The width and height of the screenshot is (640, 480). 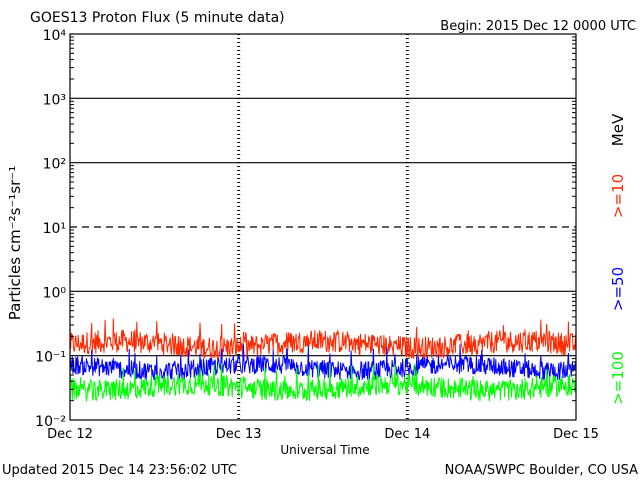 I want to click on x-axis-label: Universal Time, so click(x=324, y=450).